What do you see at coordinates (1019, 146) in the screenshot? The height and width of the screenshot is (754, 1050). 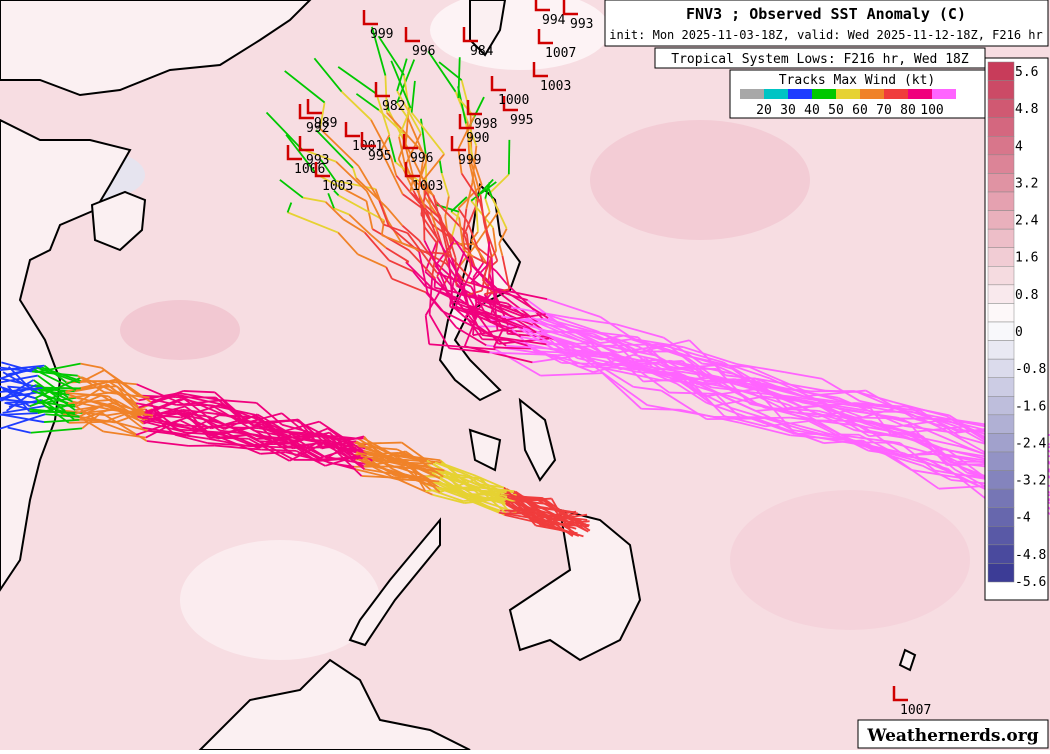 I see `colorbar-label: 4` at bounding box center [1019, 146].